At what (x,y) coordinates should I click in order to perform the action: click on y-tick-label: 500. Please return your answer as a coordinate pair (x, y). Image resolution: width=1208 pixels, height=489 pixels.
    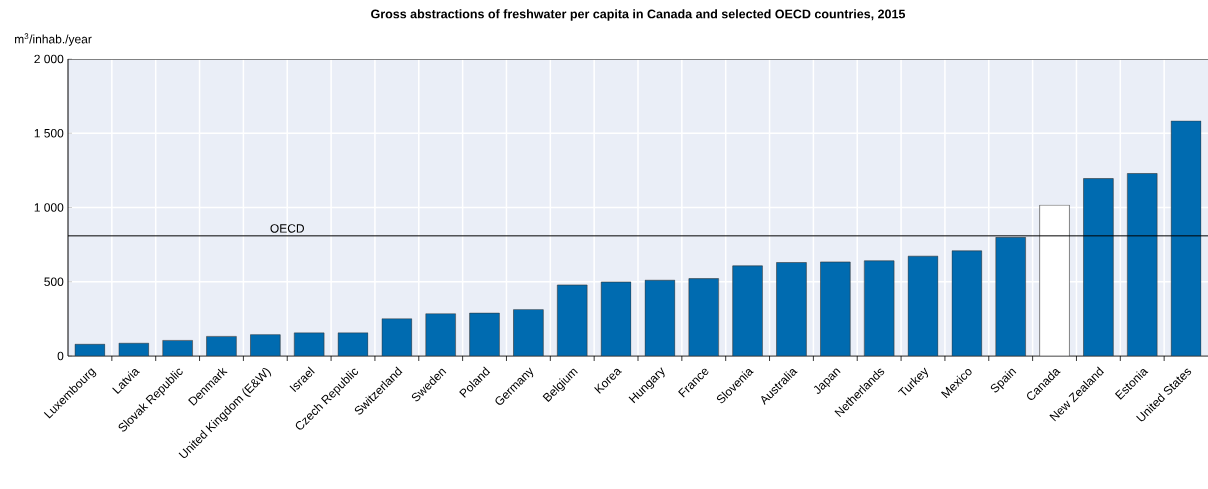
    Looking at the image, I should click on (54, 281).